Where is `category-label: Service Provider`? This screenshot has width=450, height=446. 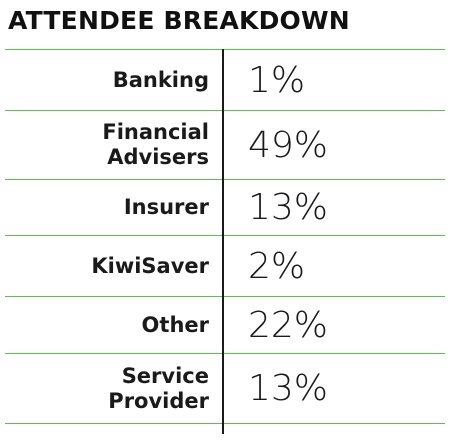 category-label: Service Provider is located at coordinates (158, 388).